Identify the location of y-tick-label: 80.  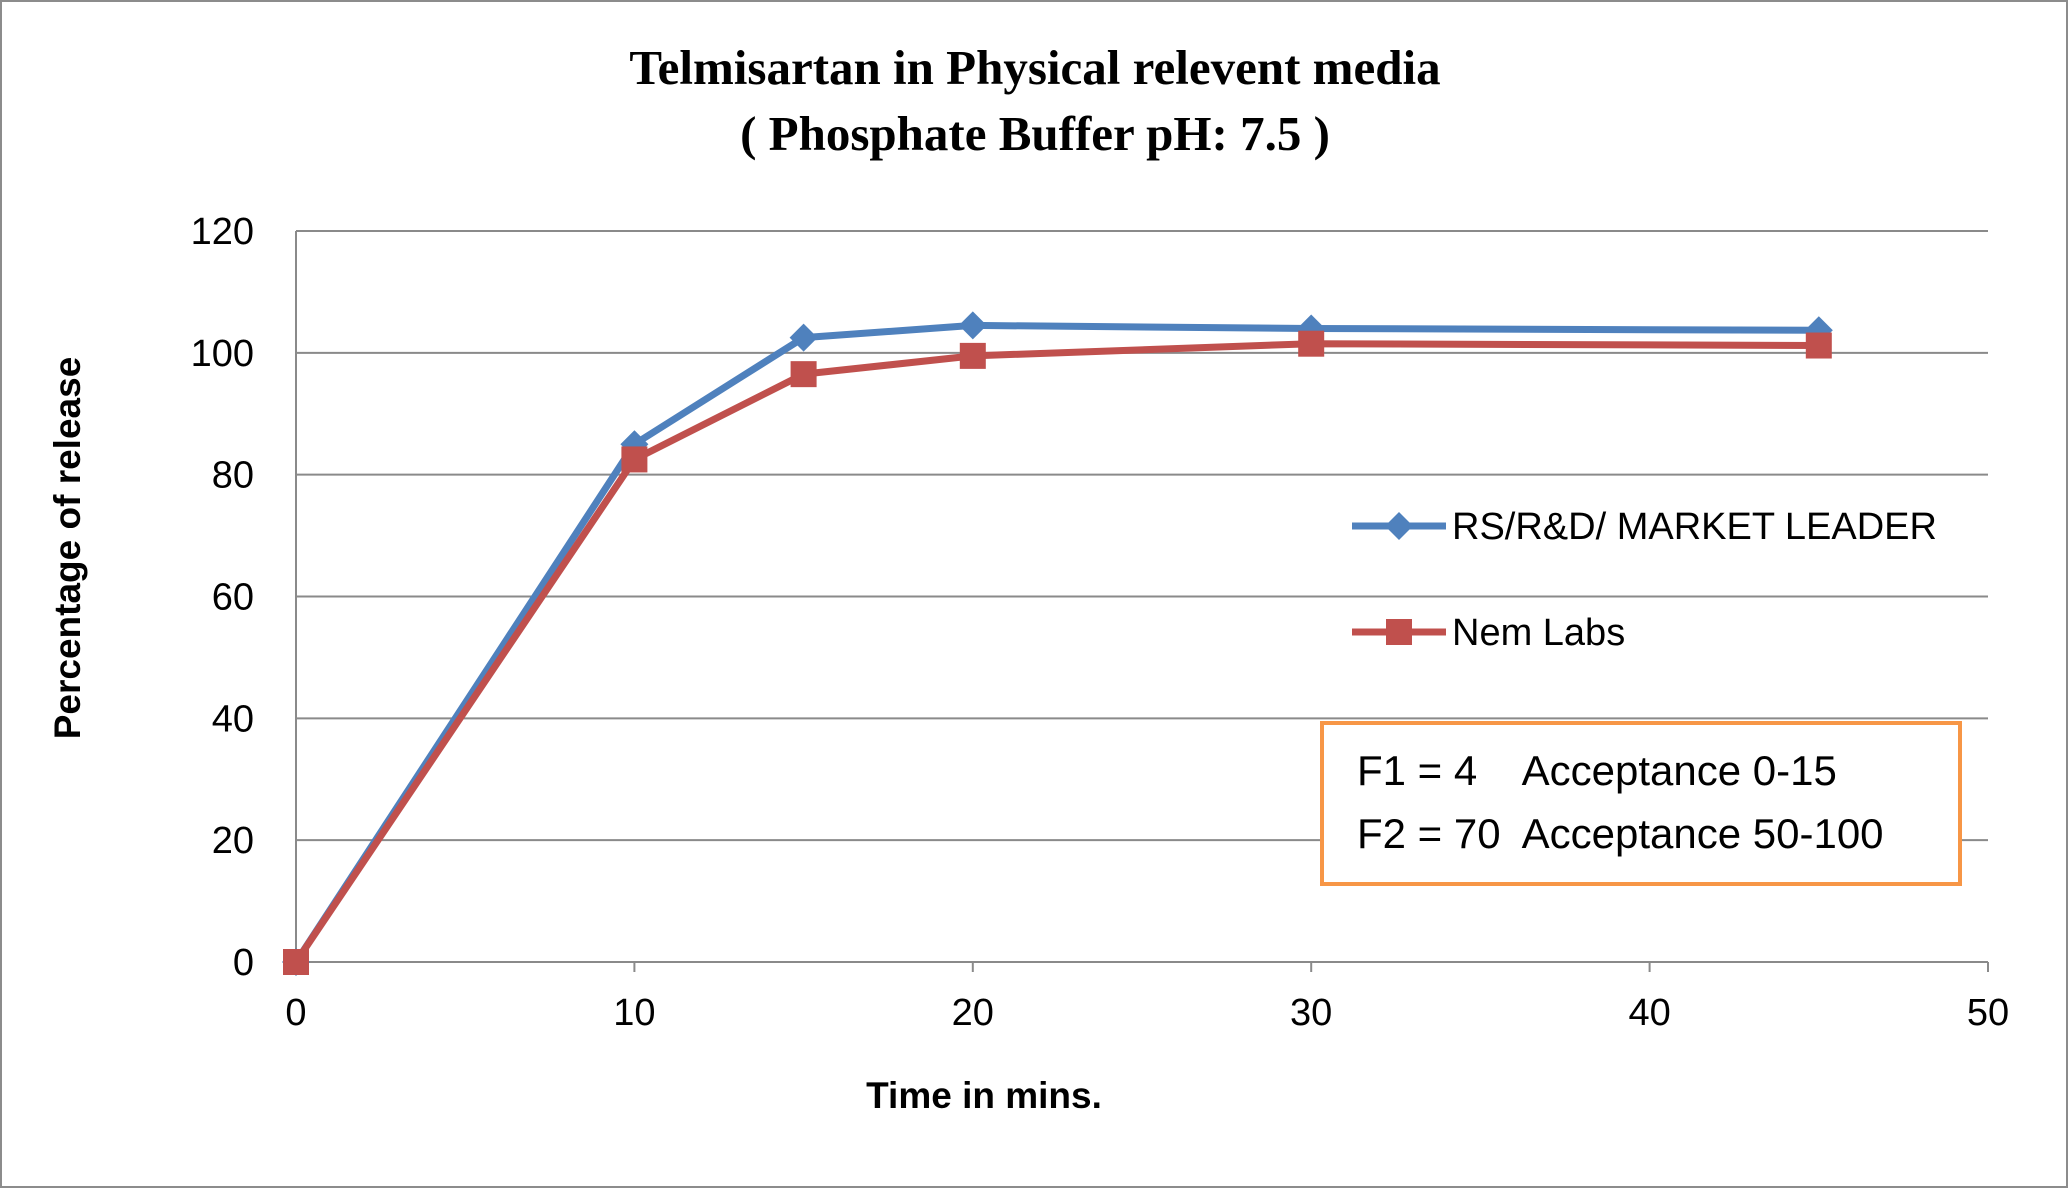
(233, 476).